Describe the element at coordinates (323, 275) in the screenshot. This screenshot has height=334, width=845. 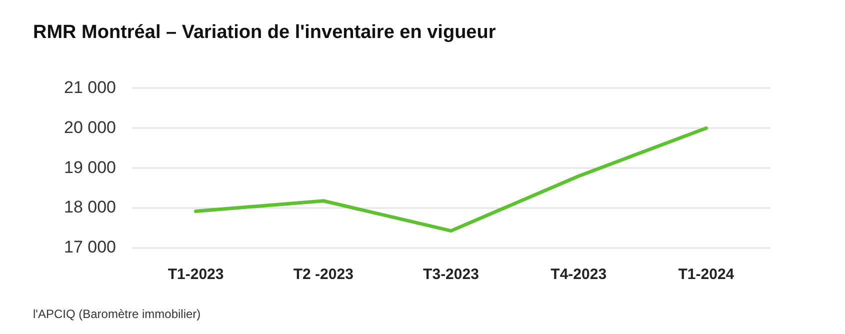
I see `x-tick-label: T2 -2023` at that location.